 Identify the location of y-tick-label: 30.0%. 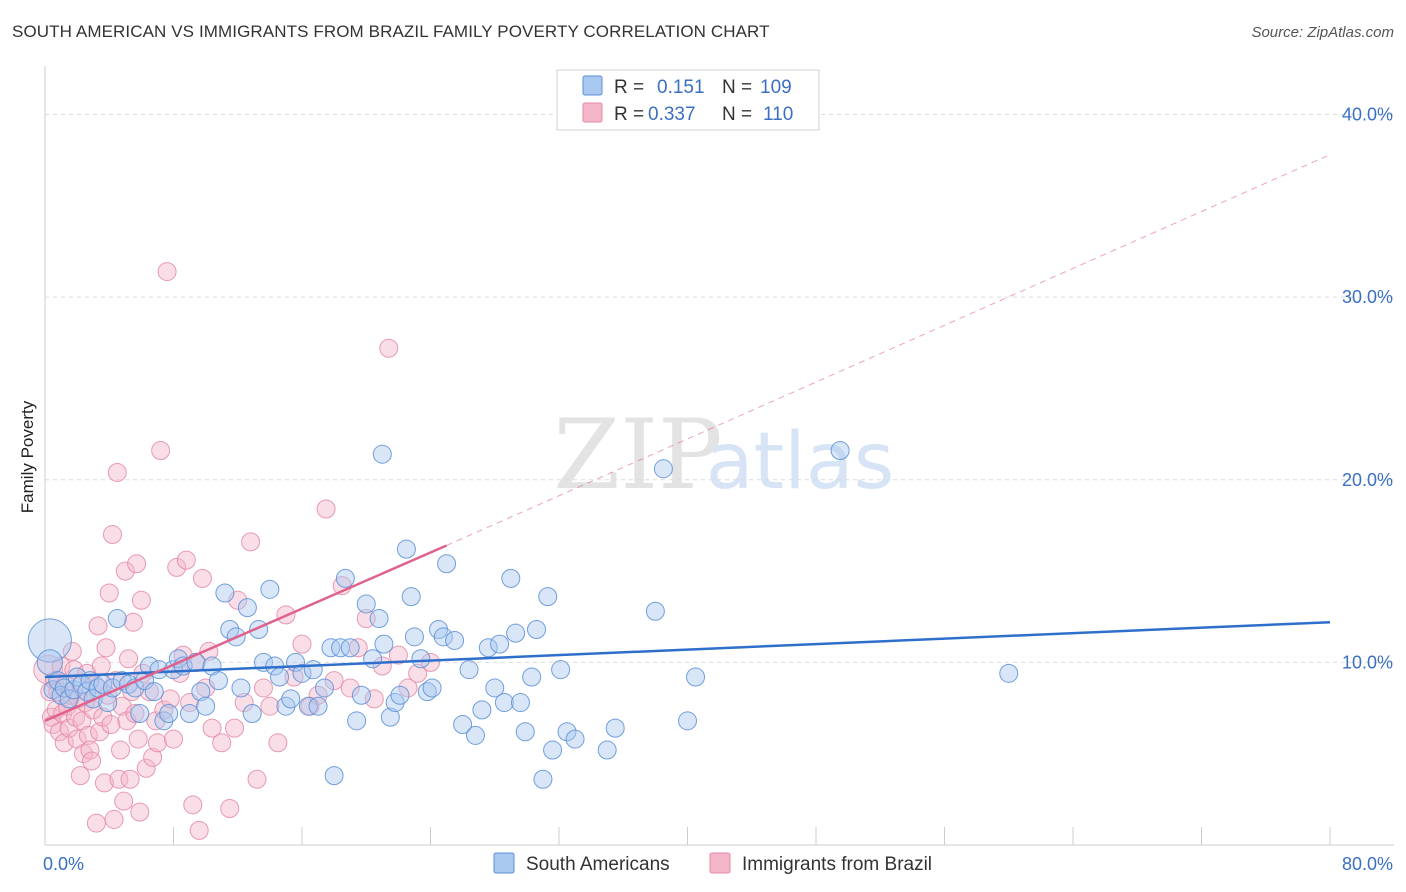
(1367, 297).